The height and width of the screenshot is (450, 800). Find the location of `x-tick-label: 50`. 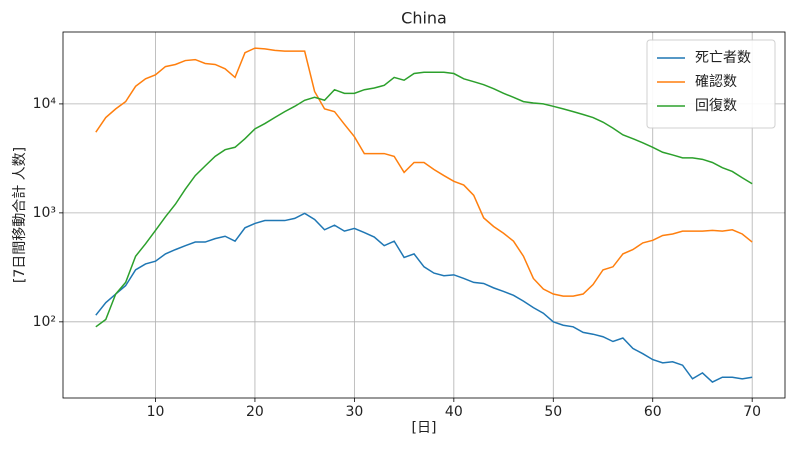

x-tick-label: 50 is located at coordinates (553, 412).